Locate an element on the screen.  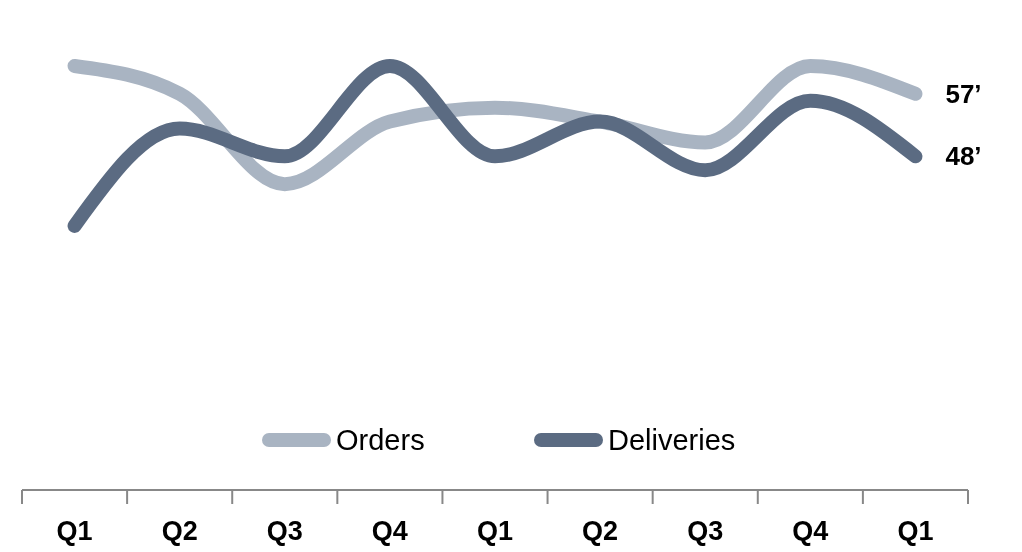
legend-label: Orders is located at coordinates (380, 440).